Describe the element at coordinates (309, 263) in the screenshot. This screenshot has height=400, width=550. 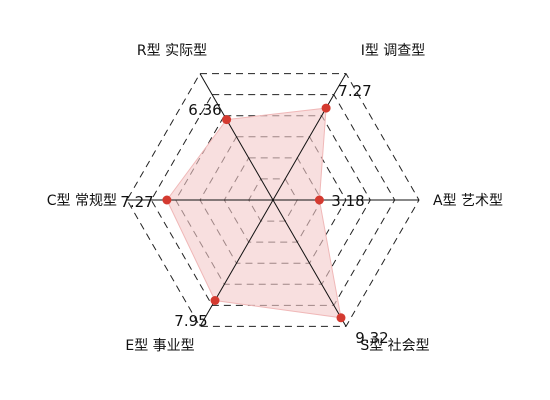
I see `axis-line-s` at that location.